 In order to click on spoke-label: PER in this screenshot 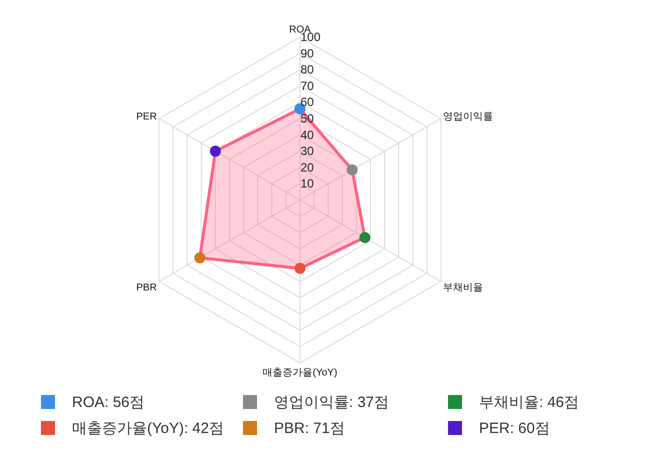, I will do `click(146, 116)`.